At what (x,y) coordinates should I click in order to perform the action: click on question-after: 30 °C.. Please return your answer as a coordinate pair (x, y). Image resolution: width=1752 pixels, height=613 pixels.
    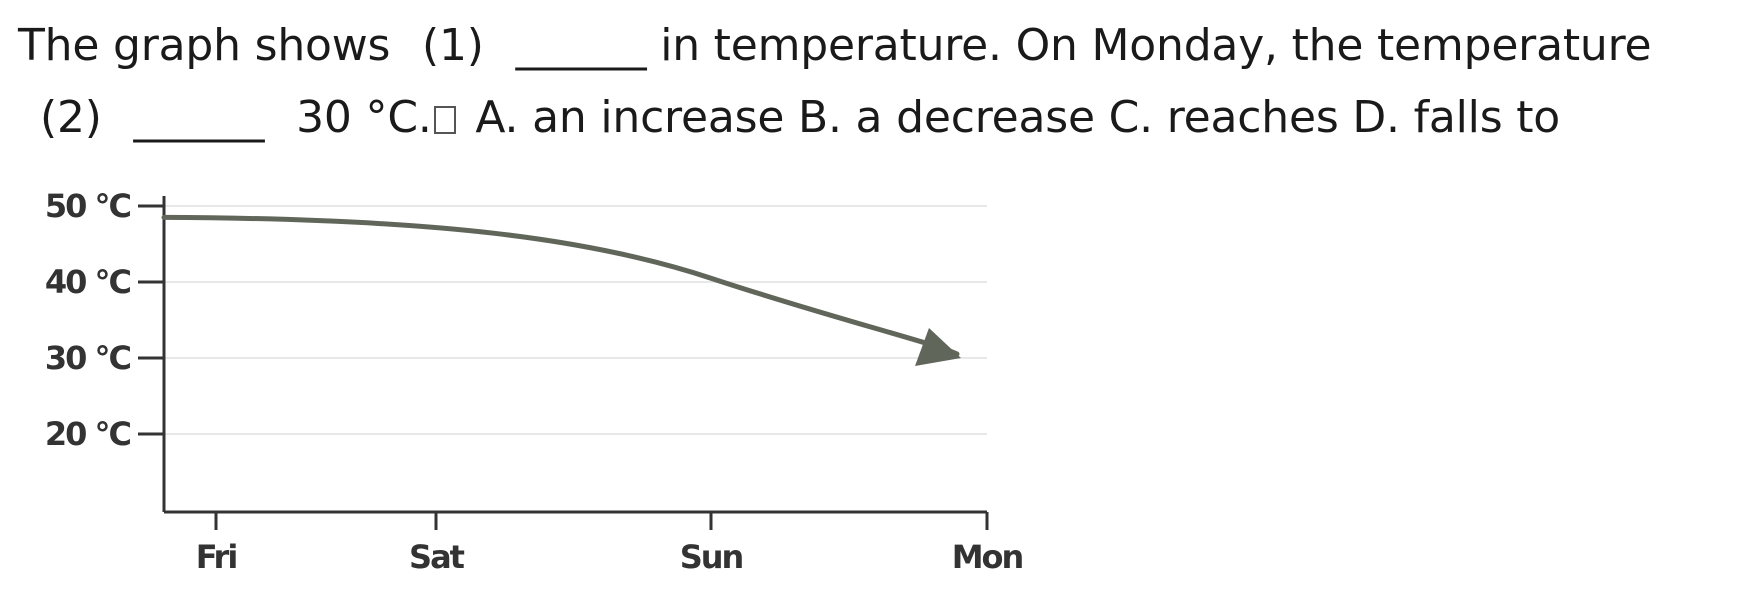
    Looking at the image, I should click on (364, 117).